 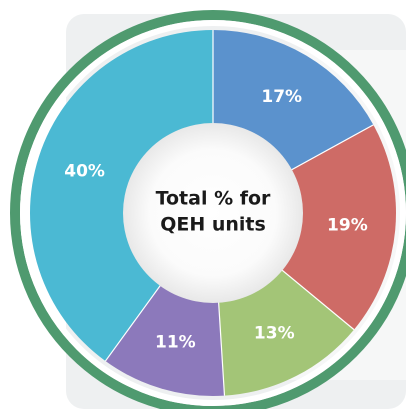 I want to click on slice-label-3: 13%, so click(x=274, y=333).